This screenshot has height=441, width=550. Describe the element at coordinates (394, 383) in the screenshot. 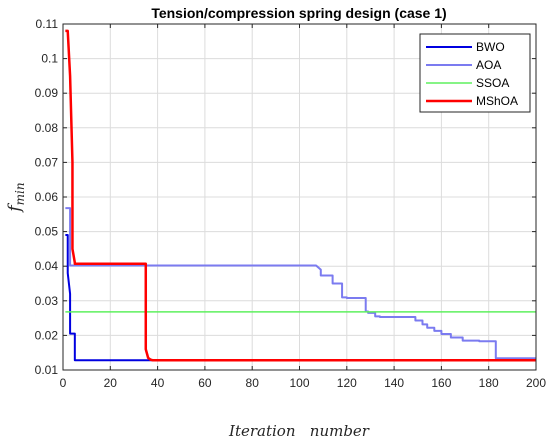

I see `x-tick-label: 140` at that location.